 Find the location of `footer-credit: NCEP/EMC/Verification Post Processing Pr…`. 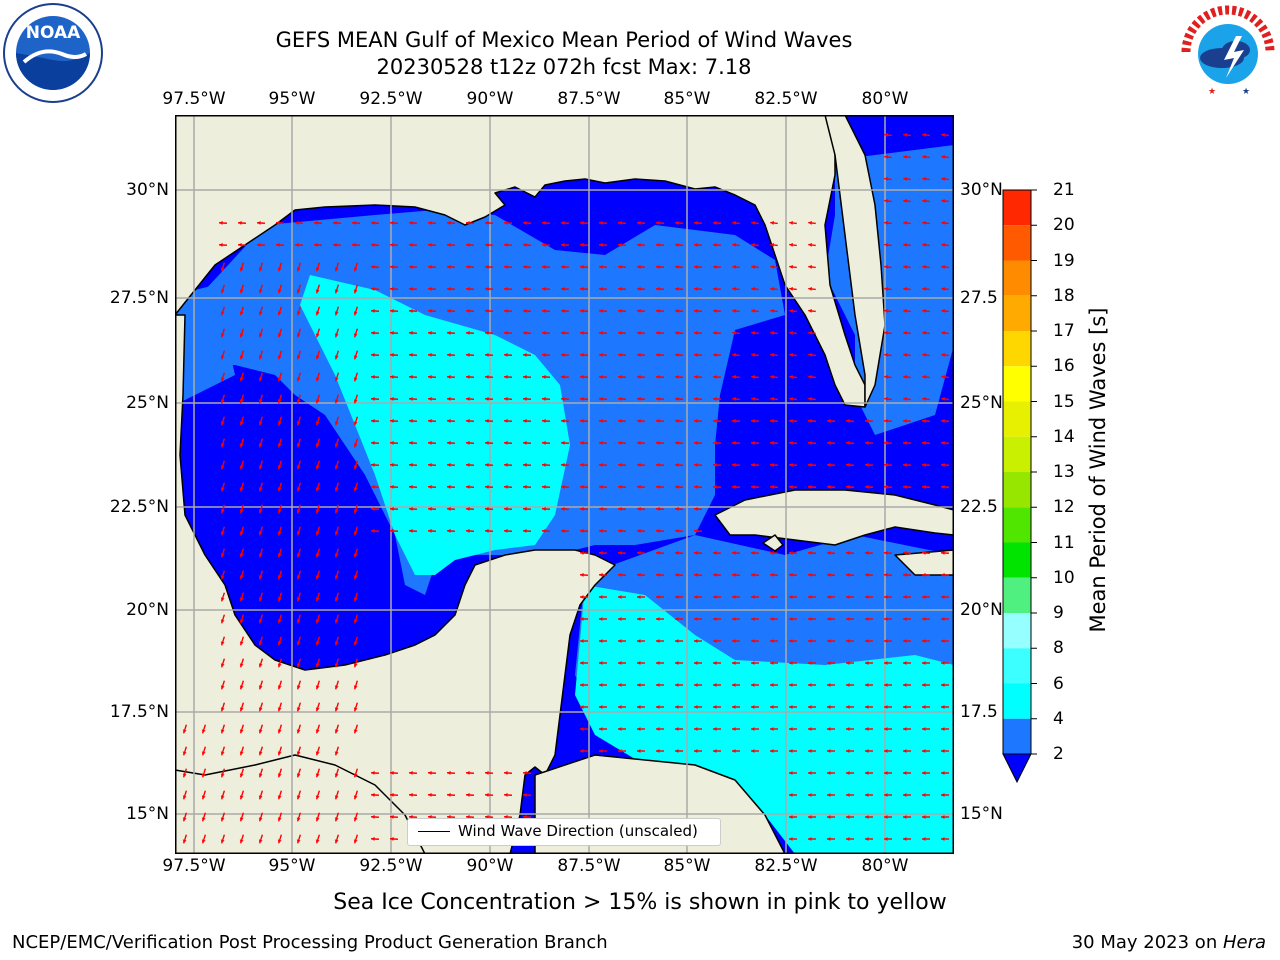

footer-credit: NCEP/EMC/Verification Post Processing Pr… is located at coordinates (310, 942).